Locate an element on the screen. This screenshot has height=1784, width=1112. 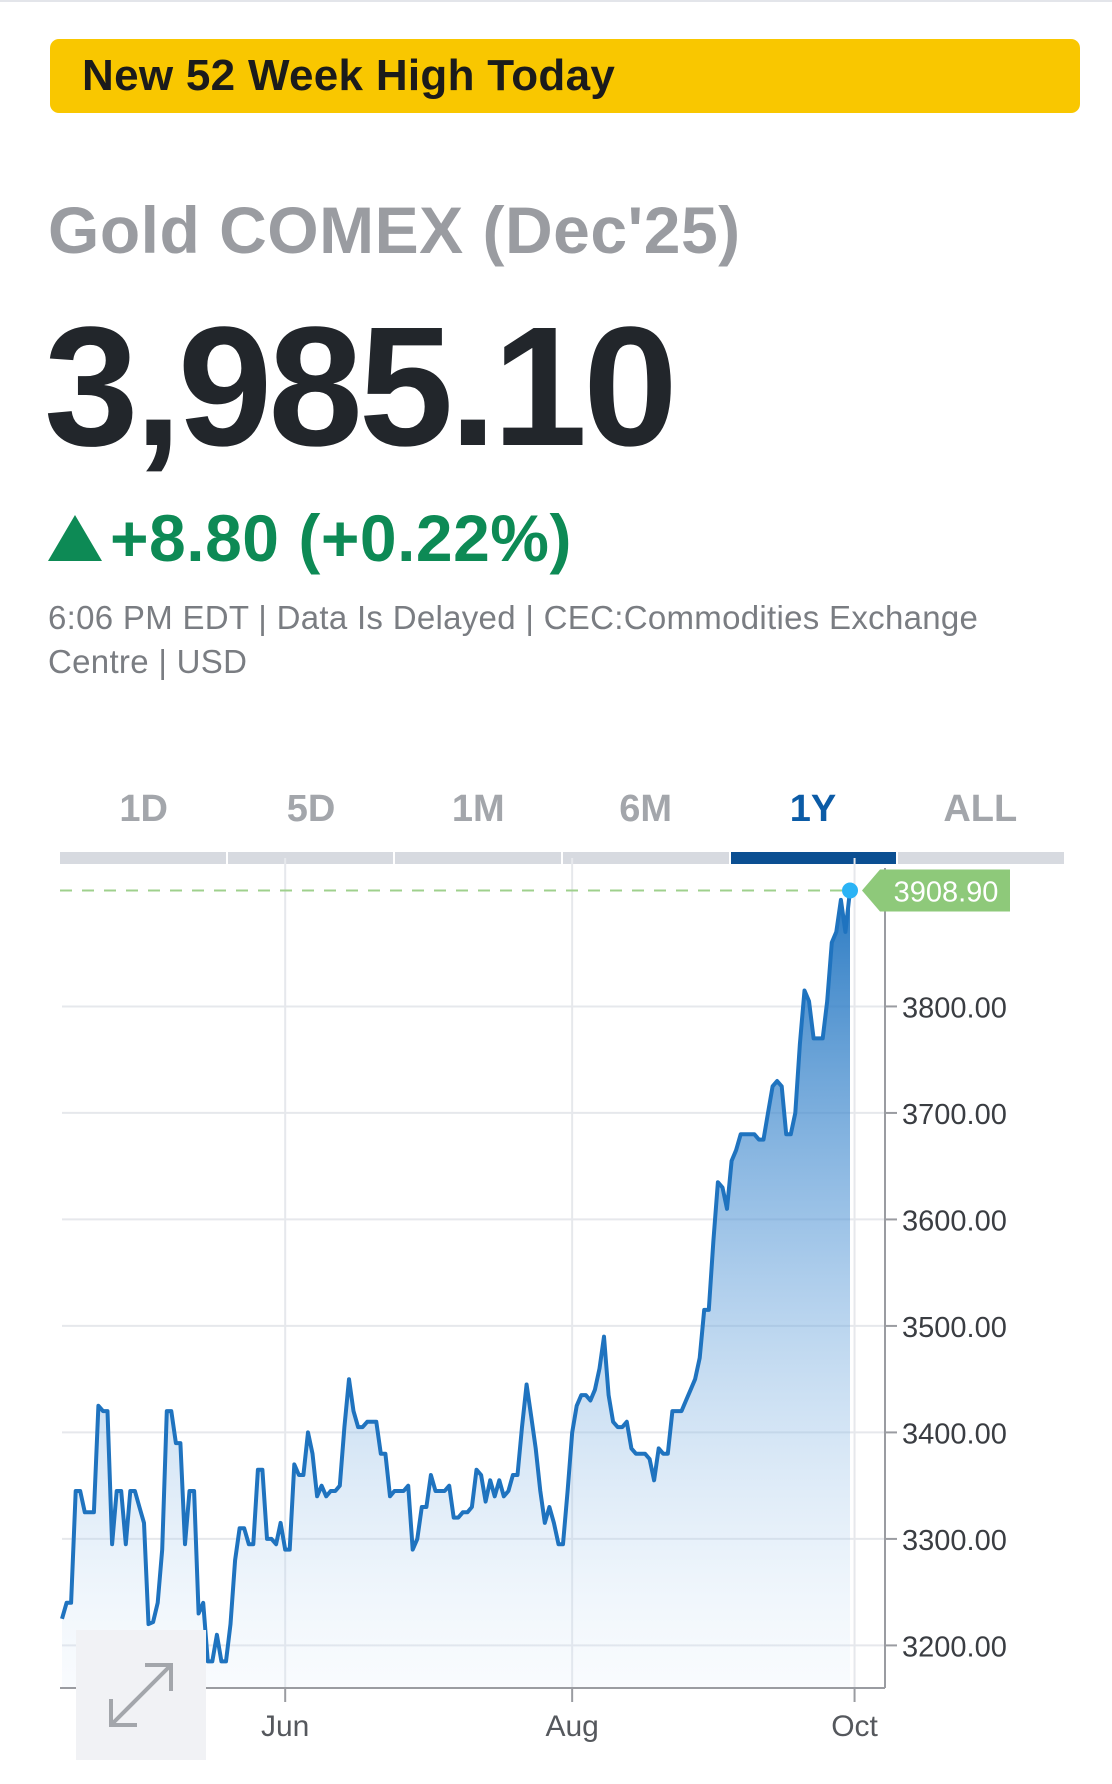
price-change: +8.80 (+0.22%) is located at coordinates (310, 538).